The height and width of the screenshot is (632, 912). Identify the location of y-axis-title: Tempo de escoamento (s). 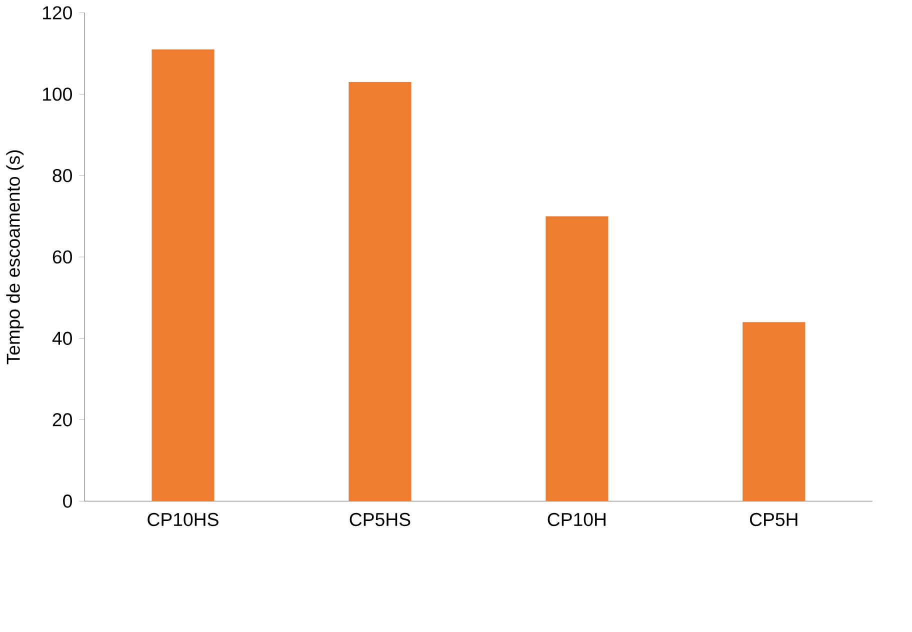
(15, 257).